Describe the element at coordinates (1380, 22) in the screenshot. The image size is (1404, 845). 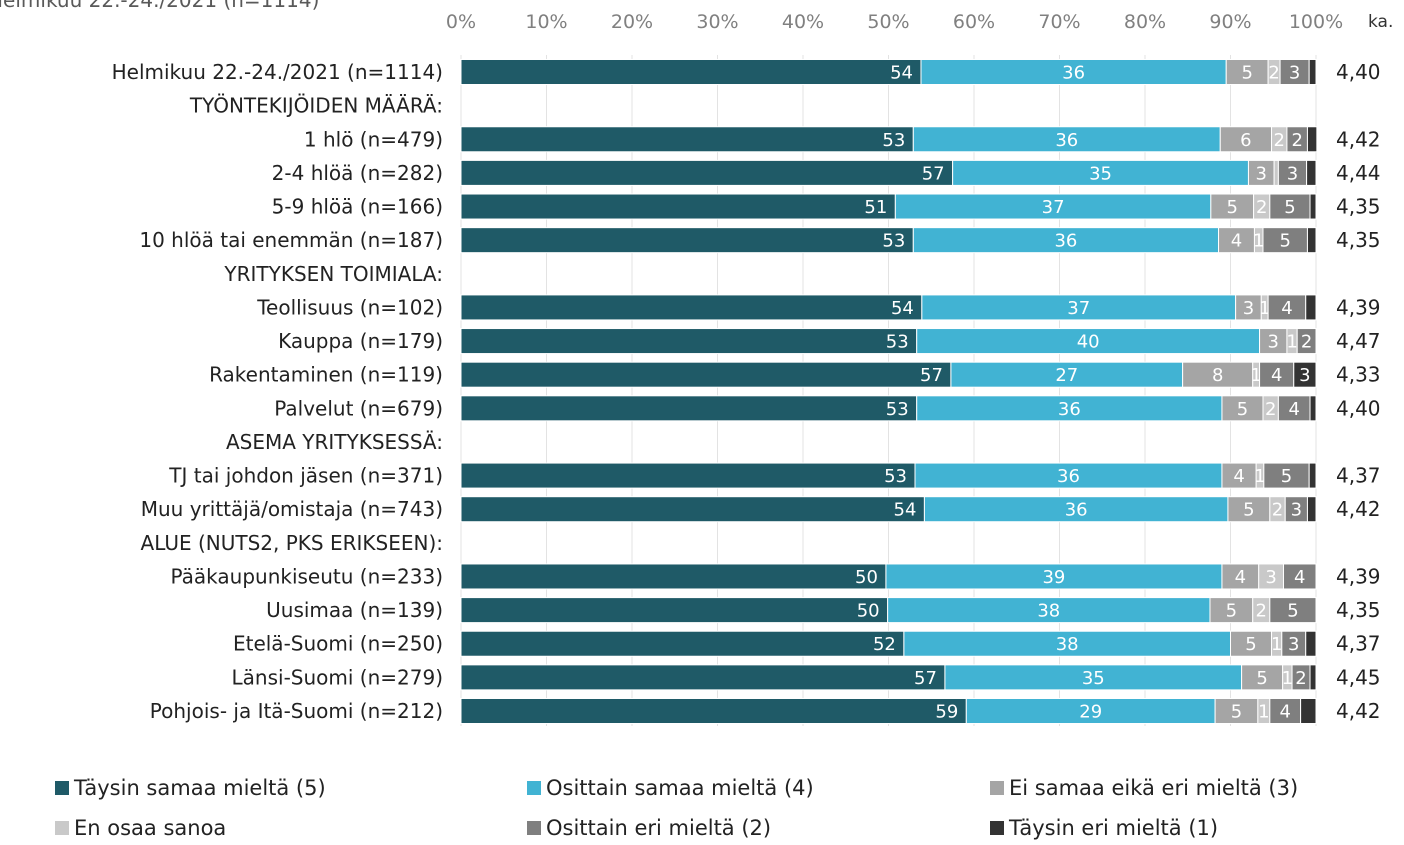
I see `average-header: ka.` at that location.